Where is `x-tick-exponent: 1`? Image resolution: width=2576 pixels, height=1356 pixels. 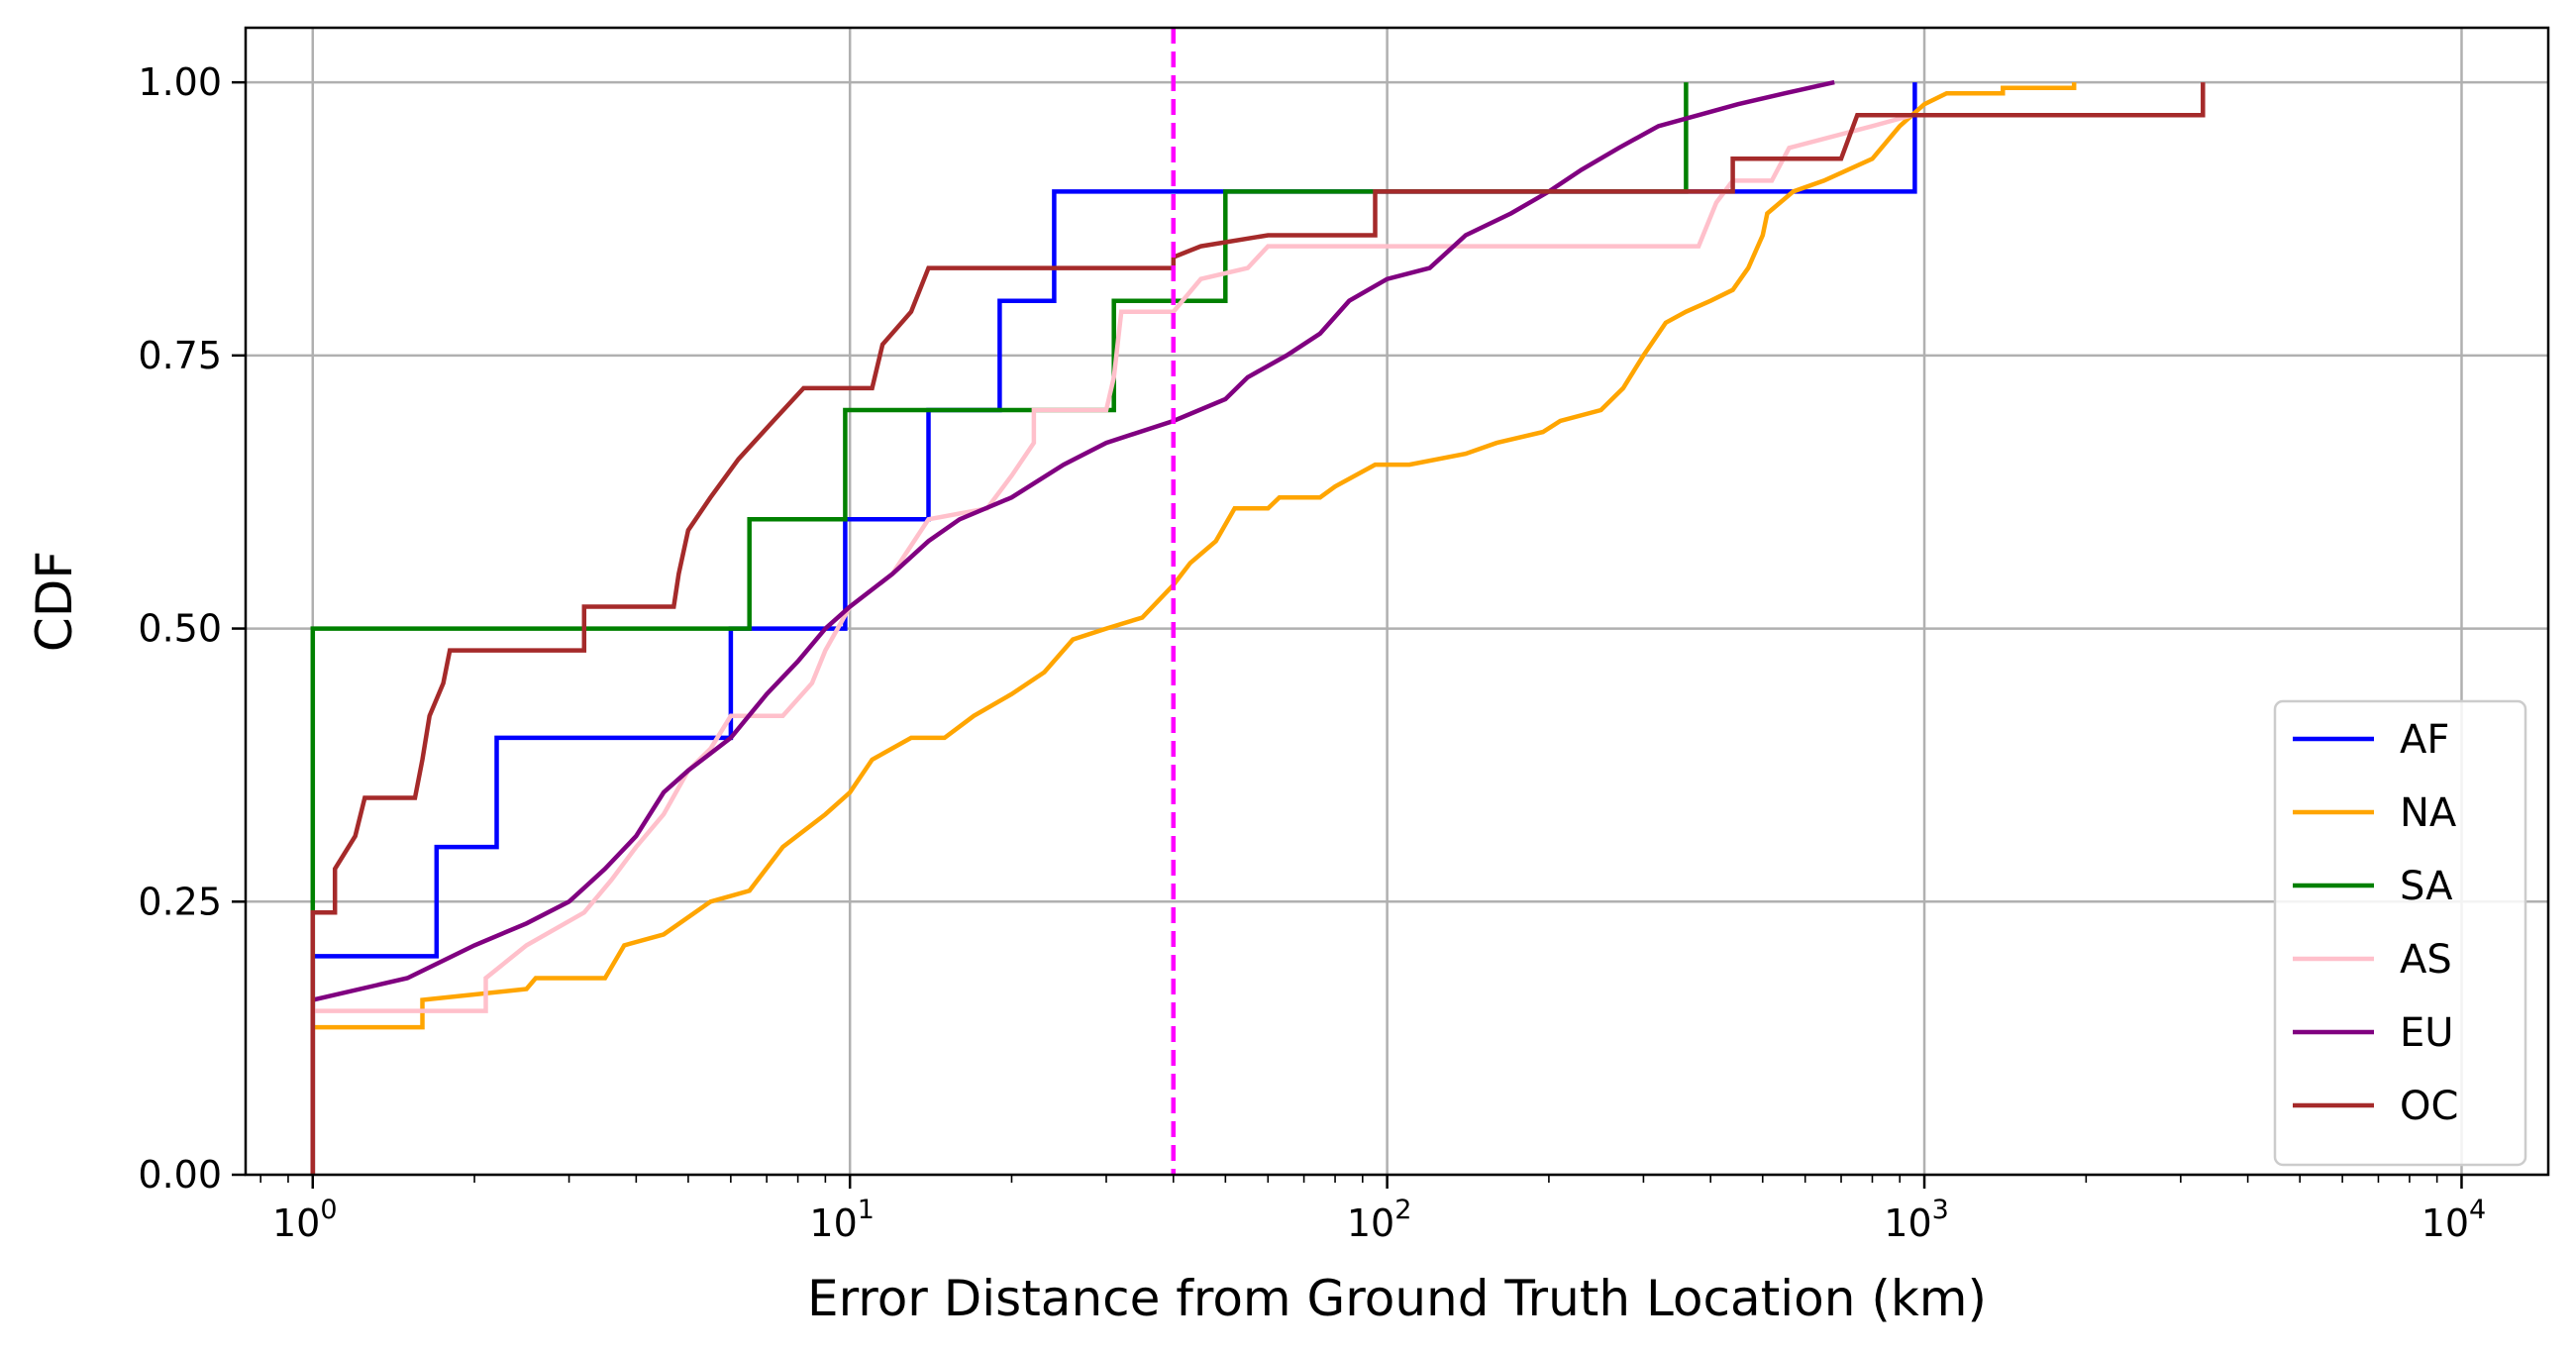 x-tick-exponent: 1 is located at coordinates (866, 1210).